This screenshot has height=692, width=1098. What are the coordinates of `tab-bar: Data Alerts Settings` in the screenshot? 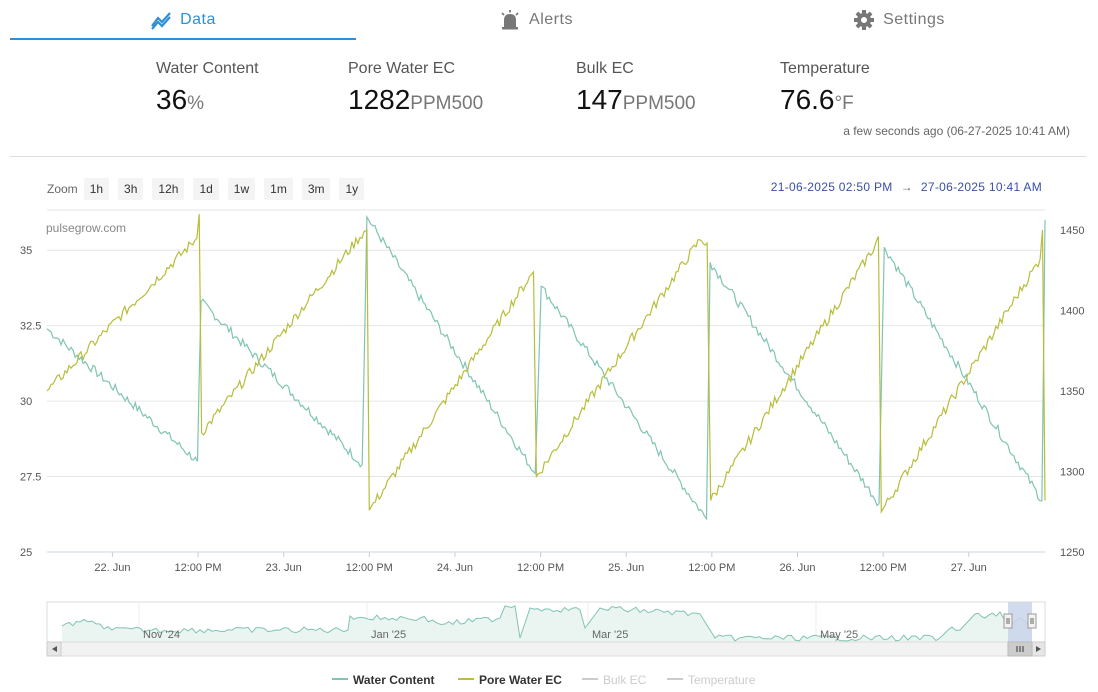 It's located at (549, 21).